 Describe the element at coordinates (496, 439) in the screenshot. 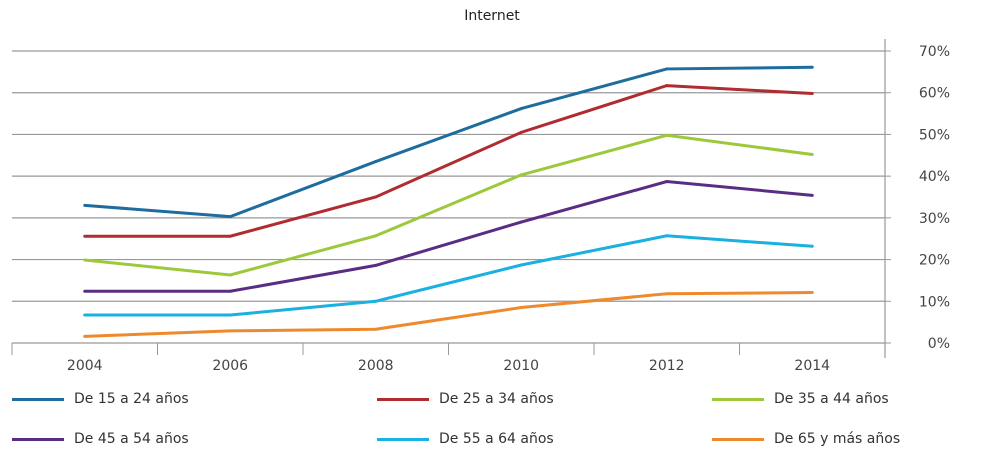

I see `legend-label: De 55 a 64 años` at that location.